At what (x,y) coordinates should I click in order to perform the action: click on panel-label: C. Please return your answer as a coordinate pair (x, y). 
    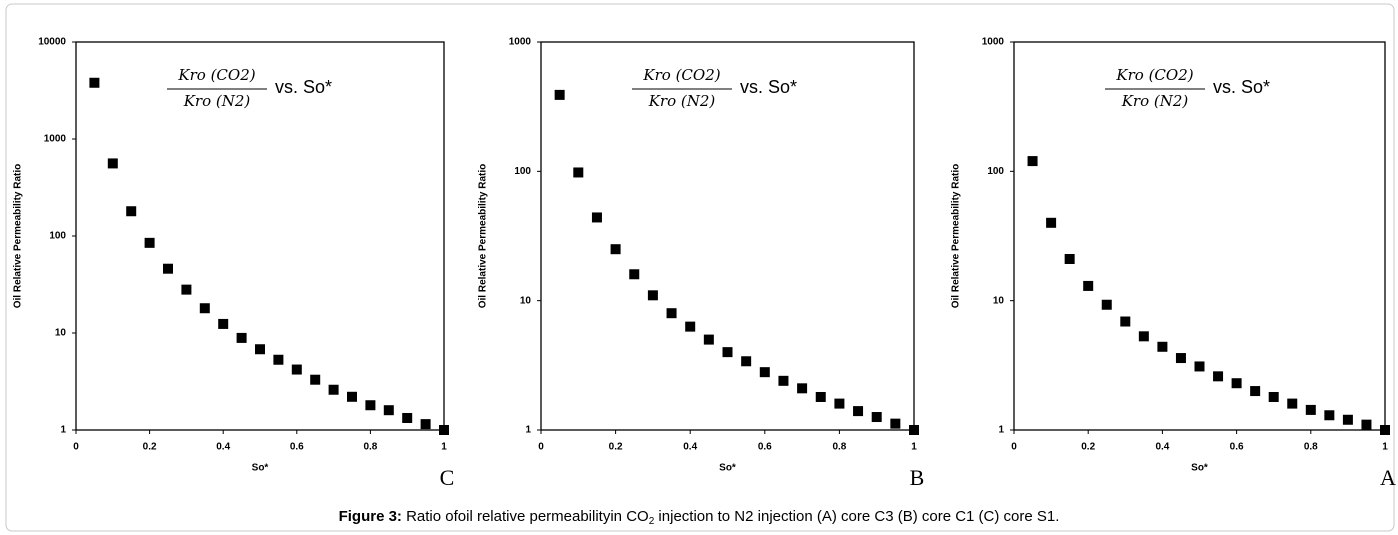
    Looking at the image, I should click on (447, 477).